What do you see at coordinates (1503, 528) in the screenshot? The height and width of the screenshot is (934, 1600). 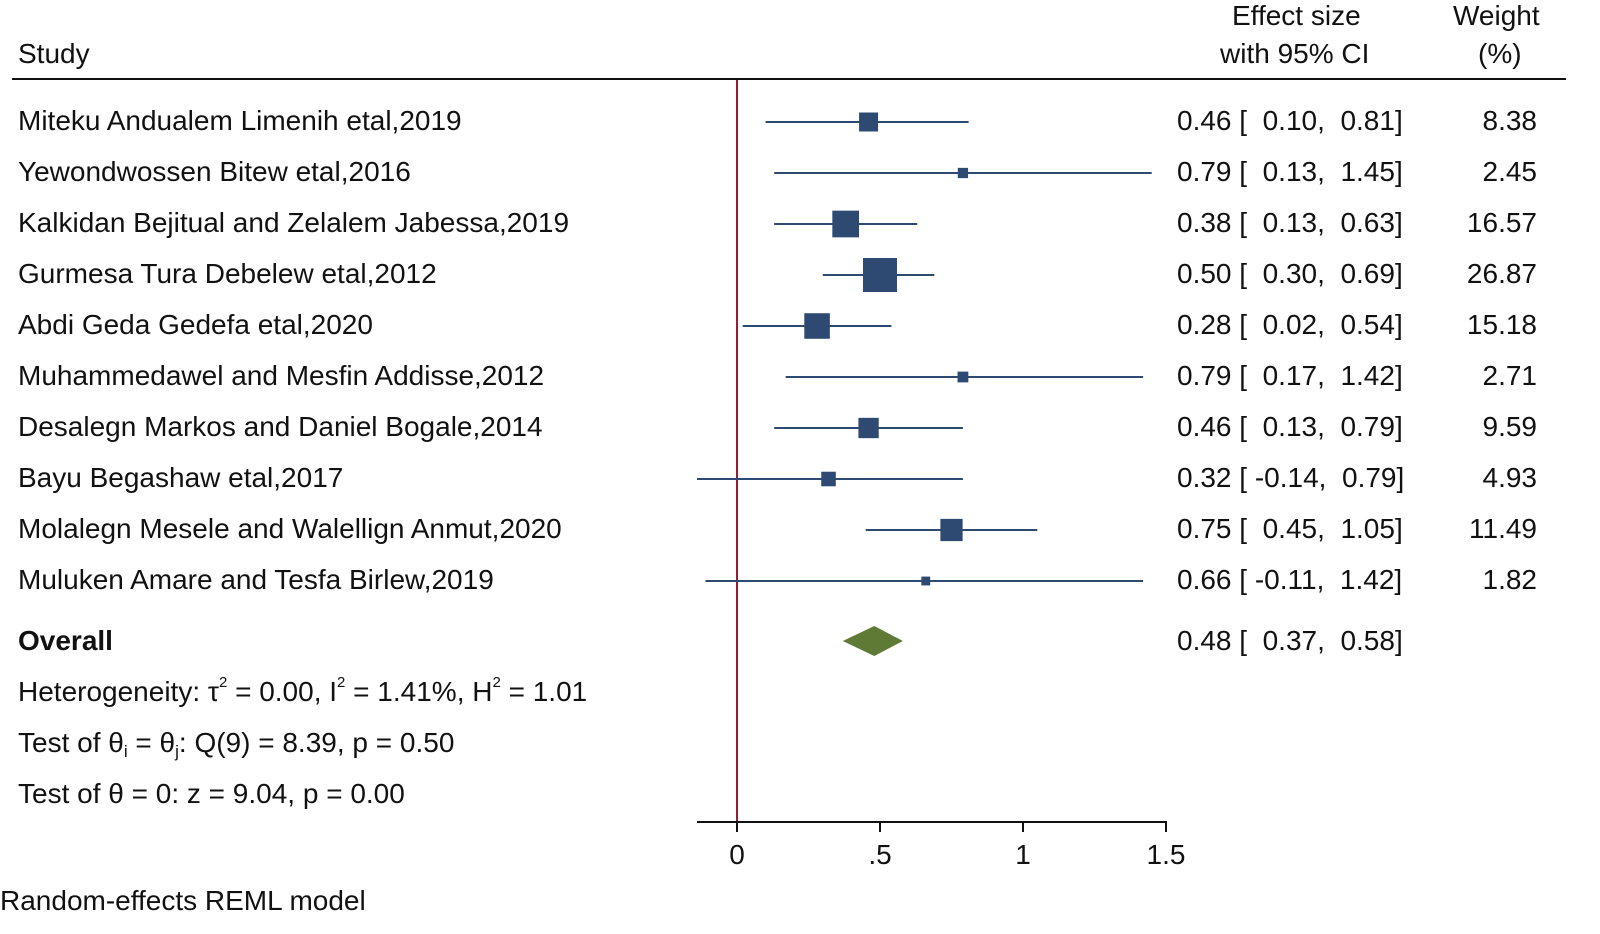 I see `study-weight: 11.49` at bounding box center [1503, 528].